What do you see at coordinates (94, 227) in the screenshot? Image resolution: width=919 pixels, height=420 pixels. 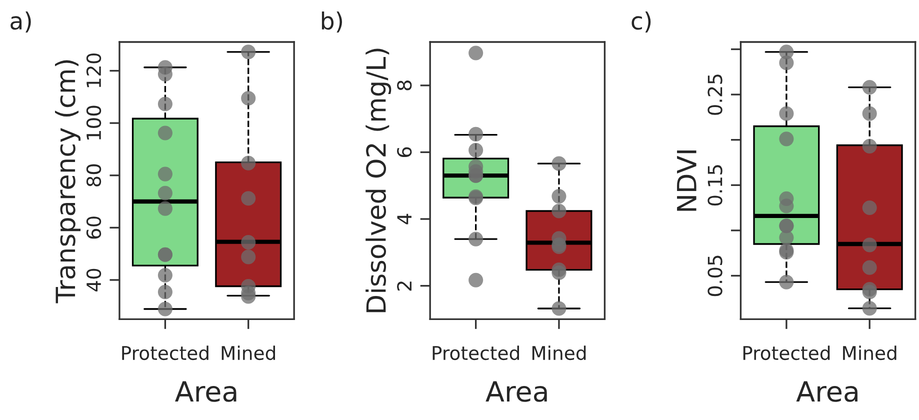 I see `y-tick-label: 60` at bounding box center [94, 227].